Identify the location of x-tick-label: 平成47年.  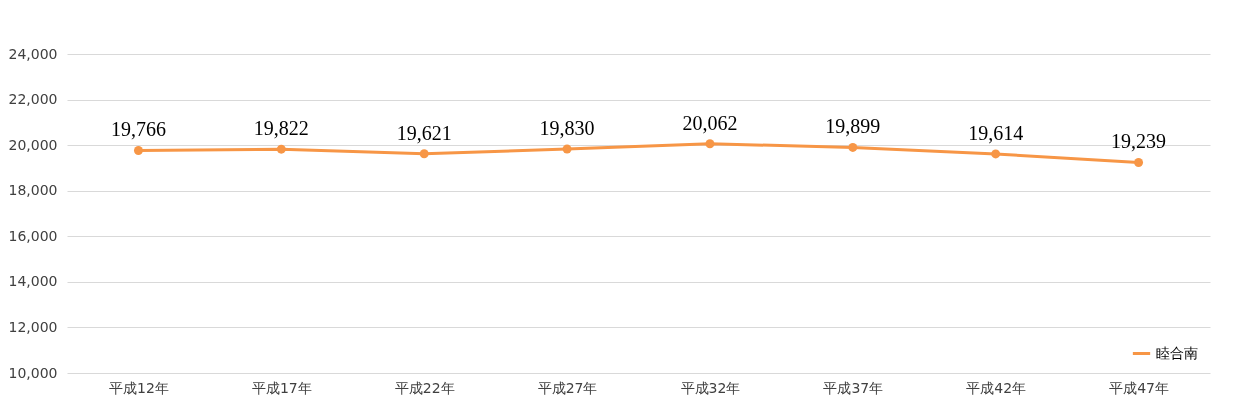
(1139, 387).